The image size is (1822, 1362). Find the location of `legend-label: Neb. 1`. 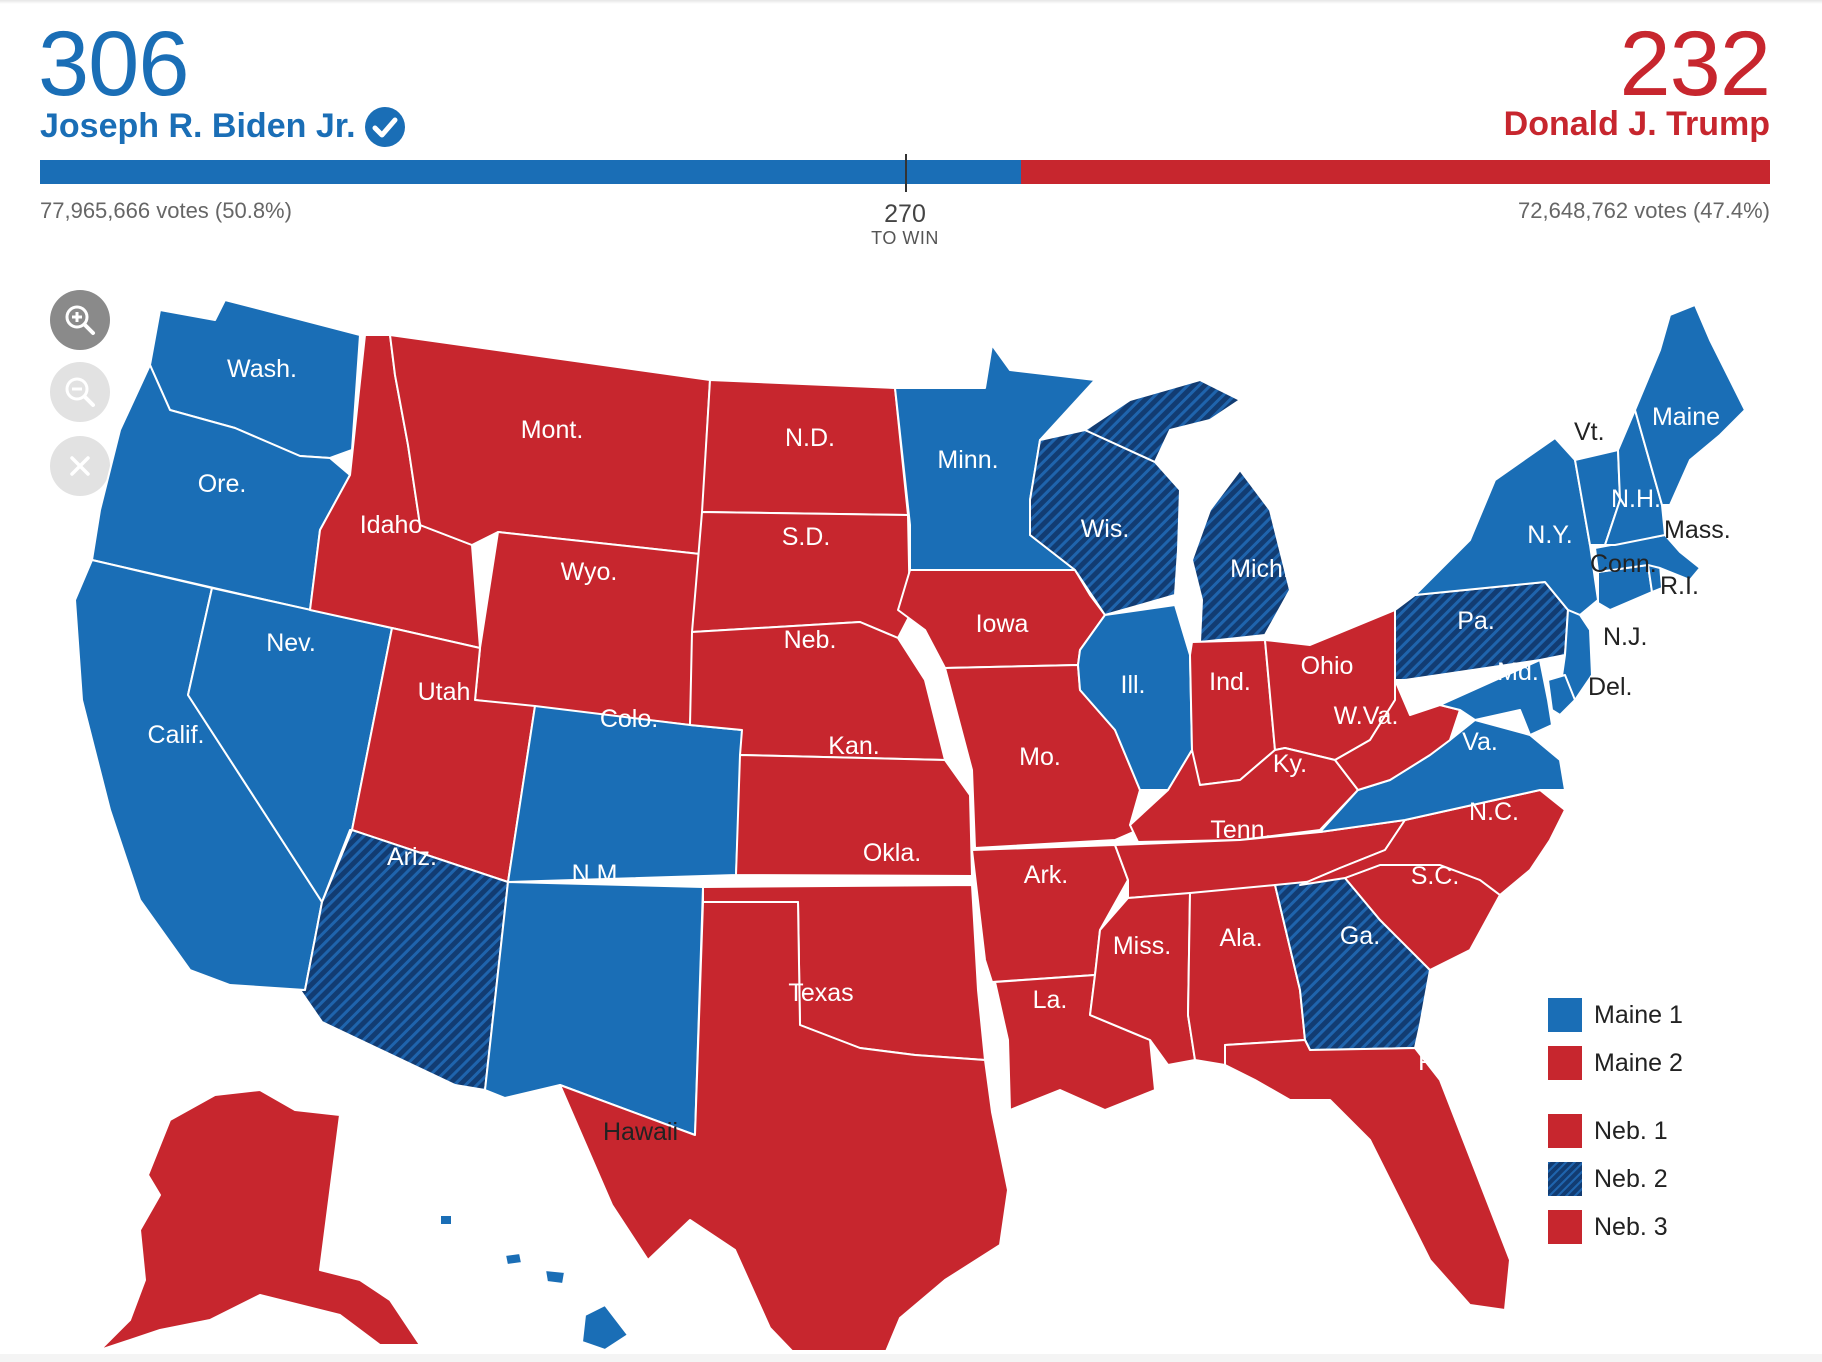

legend-label: Neb. 1 is located at coordinates (1631, 1130).